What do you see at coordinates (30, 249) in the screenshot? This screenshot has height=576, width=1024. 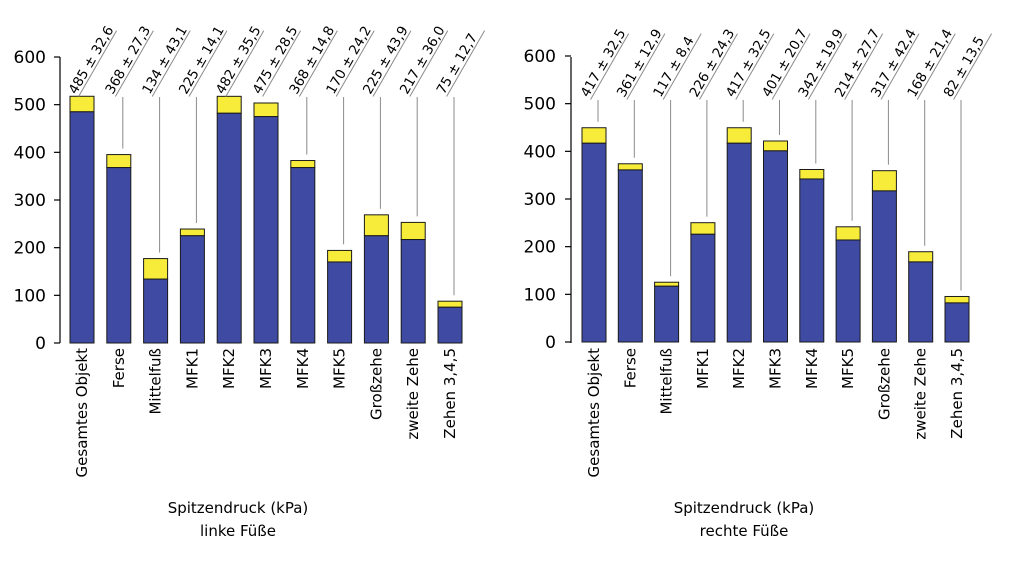 I see `y-tick-label: 200` at bounding box center [30, 249].